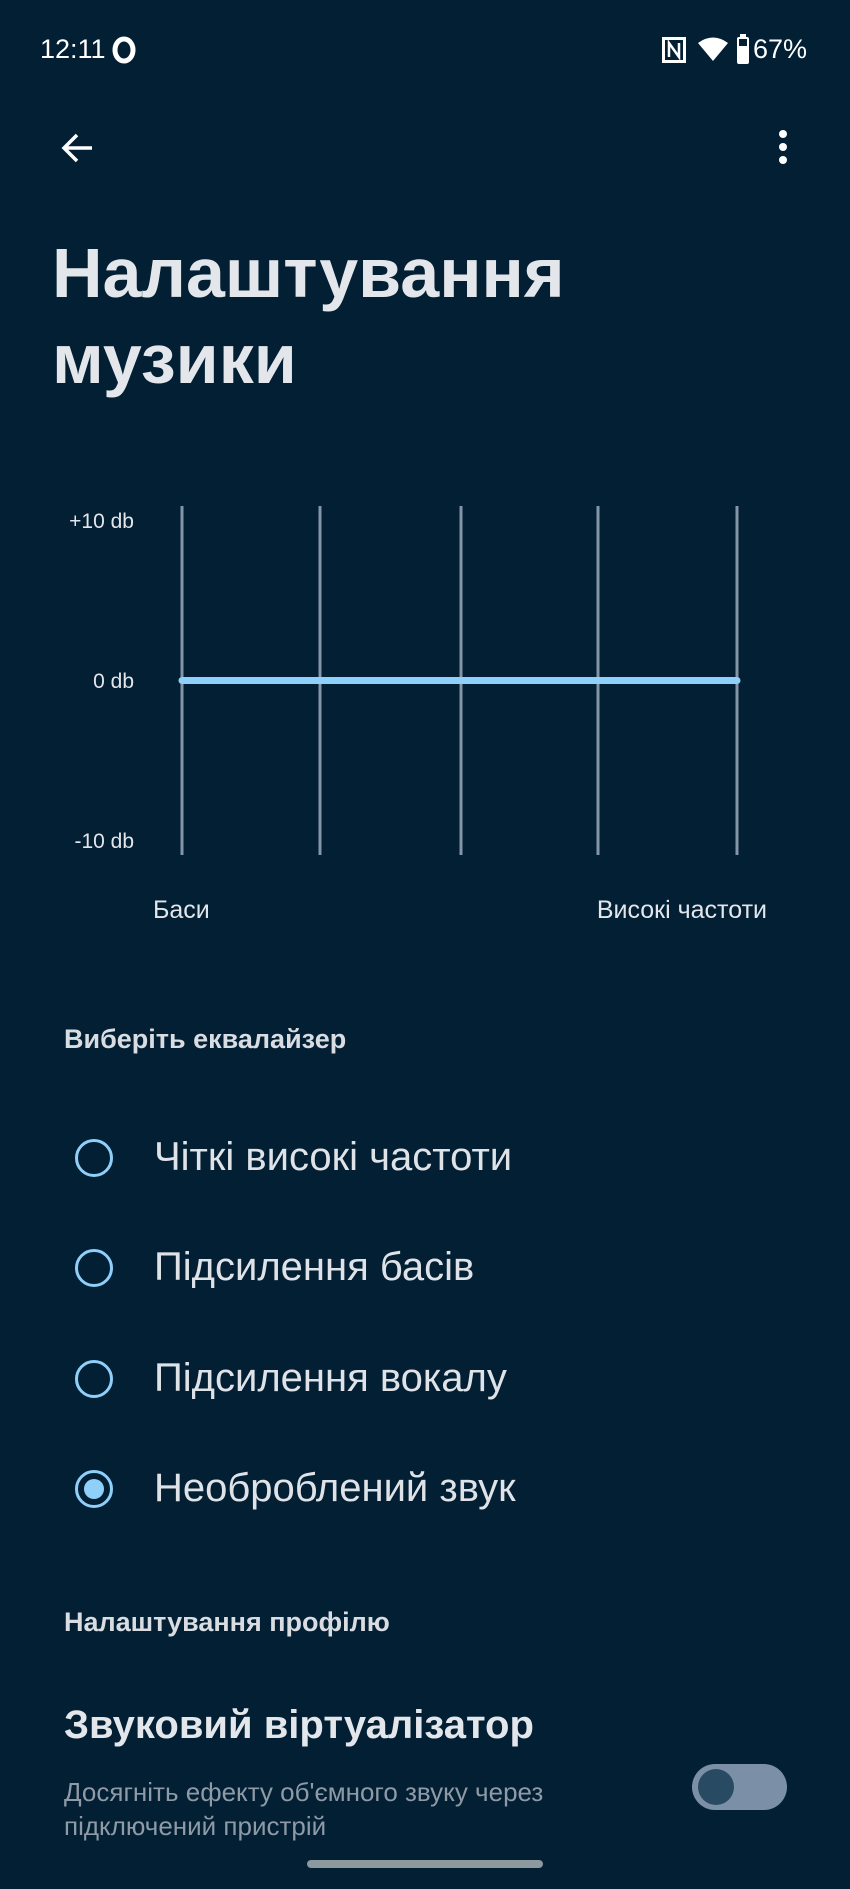  What do you see at coordinates (304, 1792) in the screenshot?
I see `description-line-1: Досягніть ефекту об'ємного звуку через` at bounding box center [304, 1792].